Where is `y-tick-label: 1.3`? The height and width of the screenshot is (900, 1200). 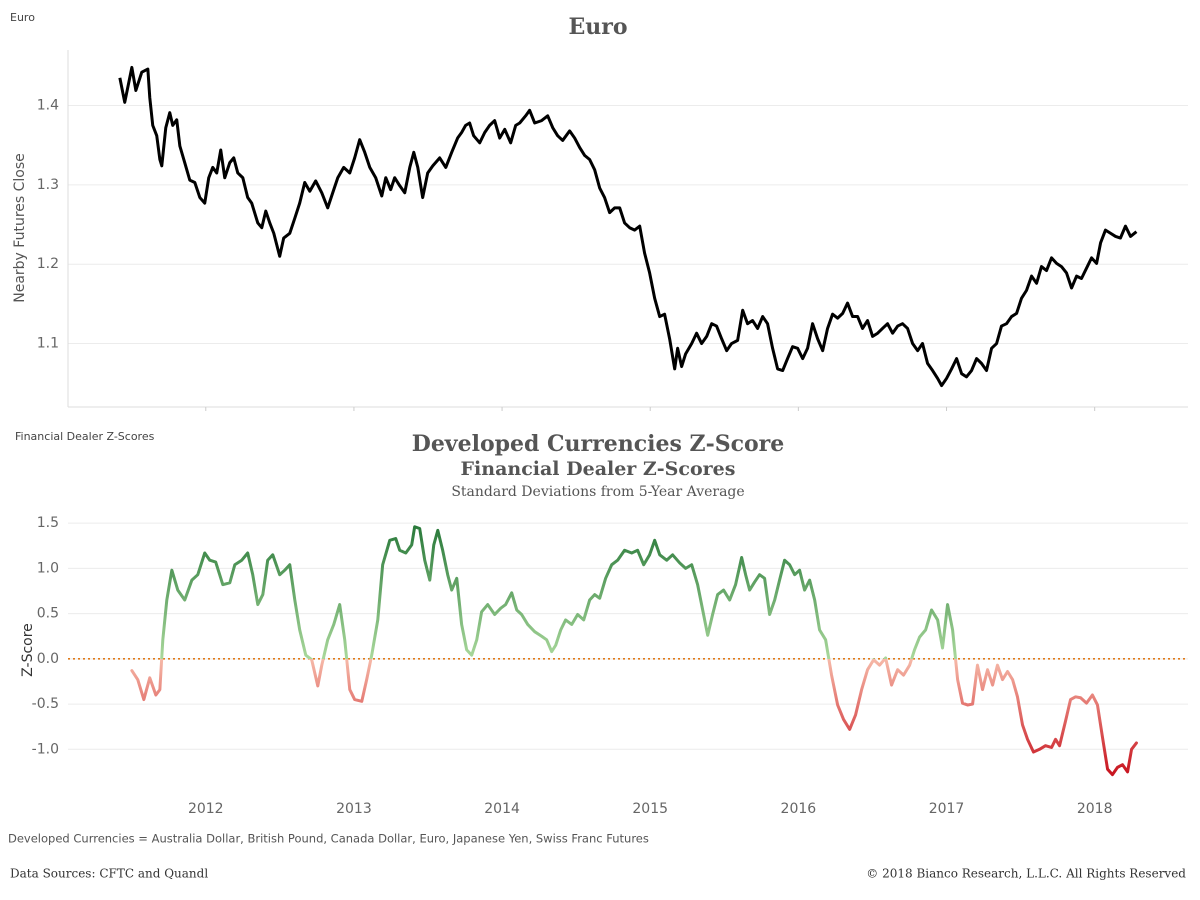
y-tick-label: 1.3 is located at coordinates (48, 185).